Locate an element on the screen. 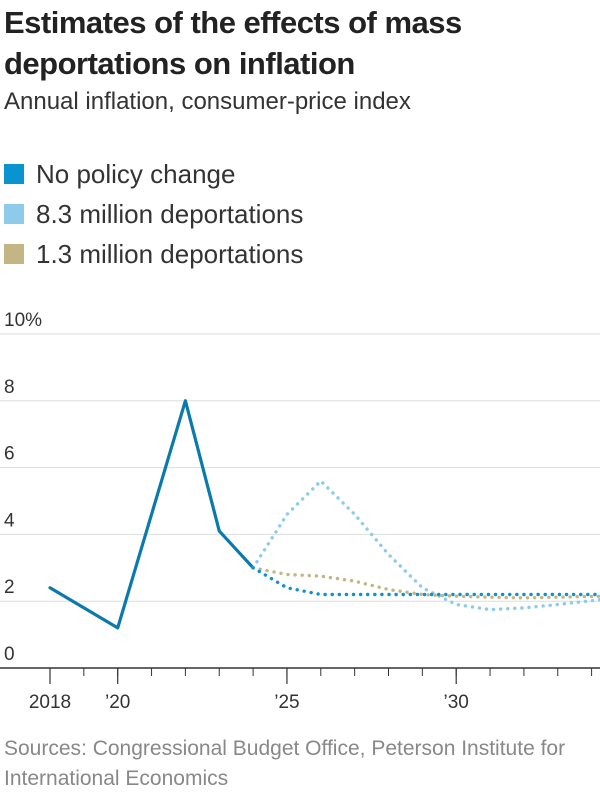 The height and width of the screenshot is (800, 600). y-tick-label-10: 10% is located at coordinates (23, 320).